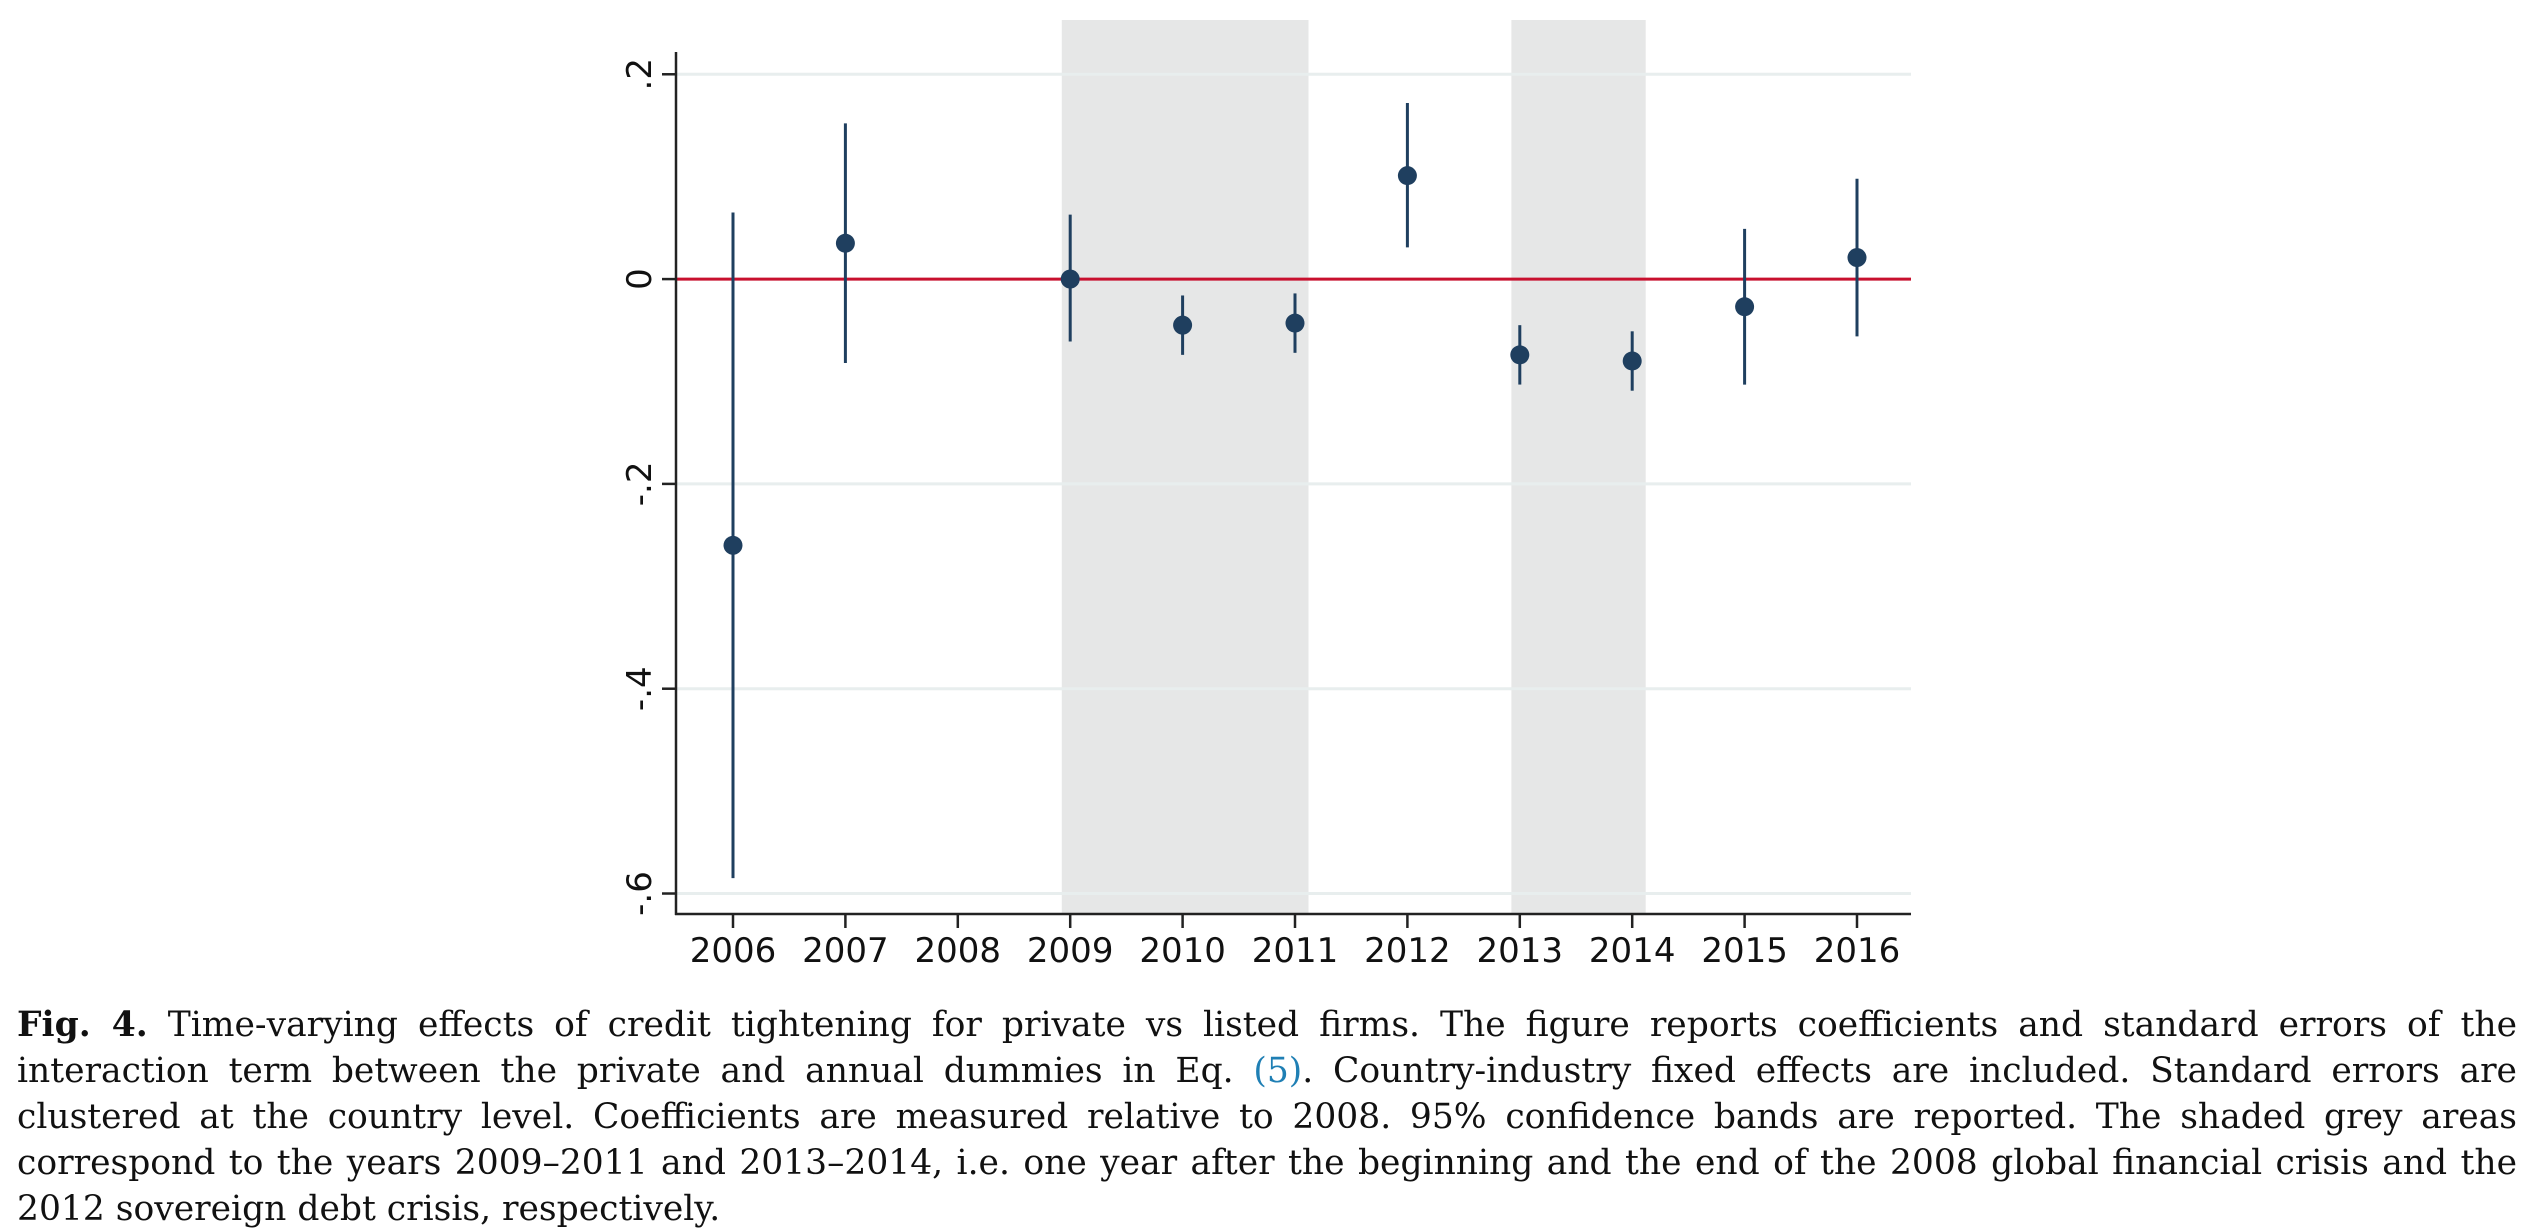 Image resolution: width=2534 pixels, height=1232 pixels. Describe the element at coordinates (1520, 951) in the screenshot. I see `x-tick-label: 2013` at that location.